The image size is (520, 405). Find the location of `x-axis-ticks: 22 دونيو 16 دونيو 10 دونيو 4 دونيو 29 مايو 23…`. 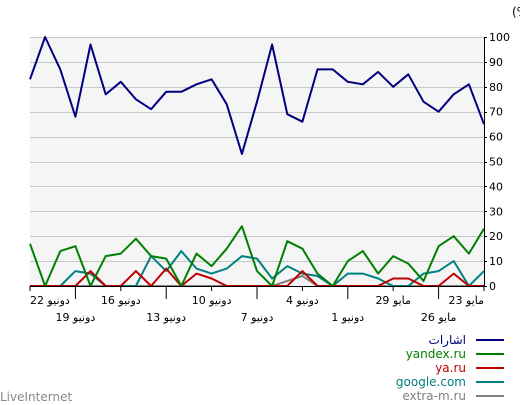

x-axis-ticks: 22 دونيو 16 دونيو 10 دونيو 4 دونيو 29 مايو 23… is located at coordinates (257, 305).